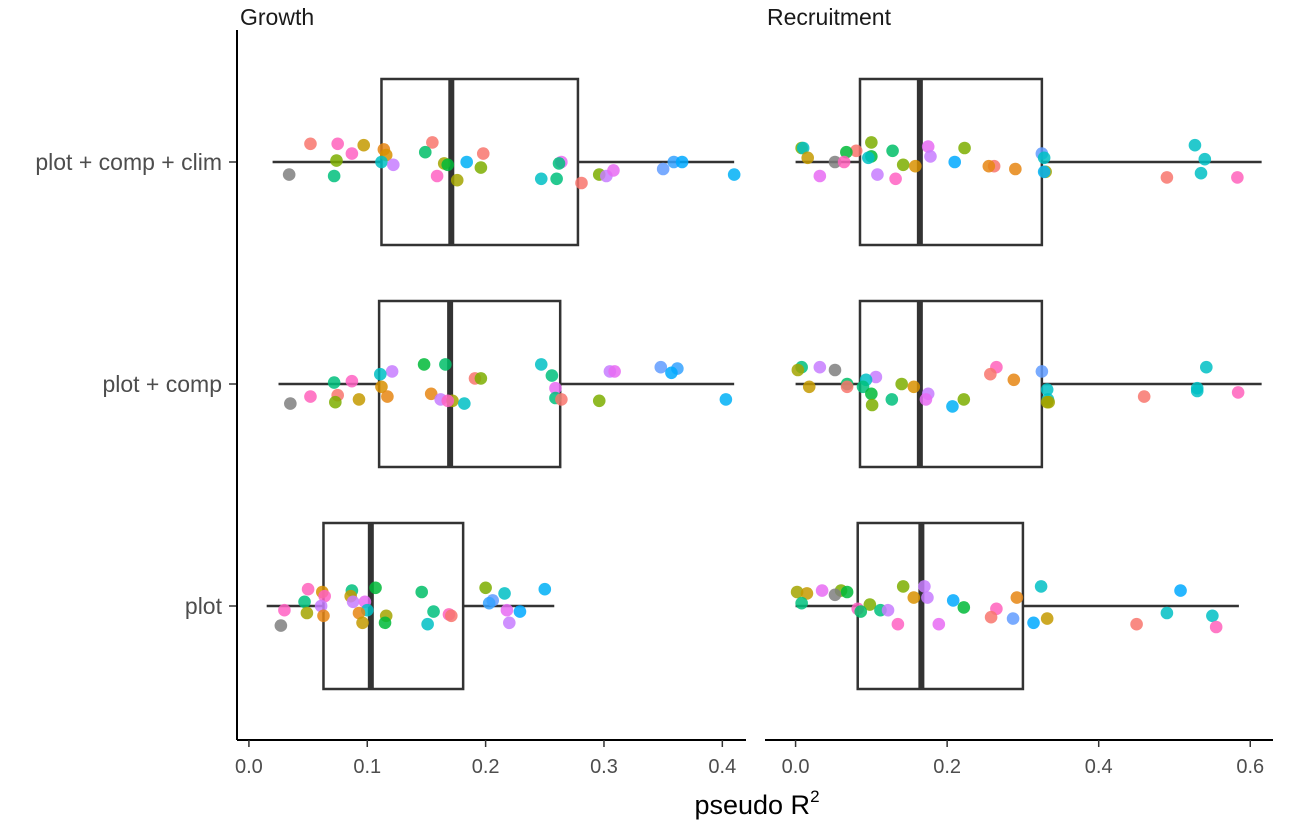 This screenshot has width=1289, height=824. Describe the element at coordinates (128, 162) in the screenshot. I see `y-tick-label: plot + comp + clim` at that location.